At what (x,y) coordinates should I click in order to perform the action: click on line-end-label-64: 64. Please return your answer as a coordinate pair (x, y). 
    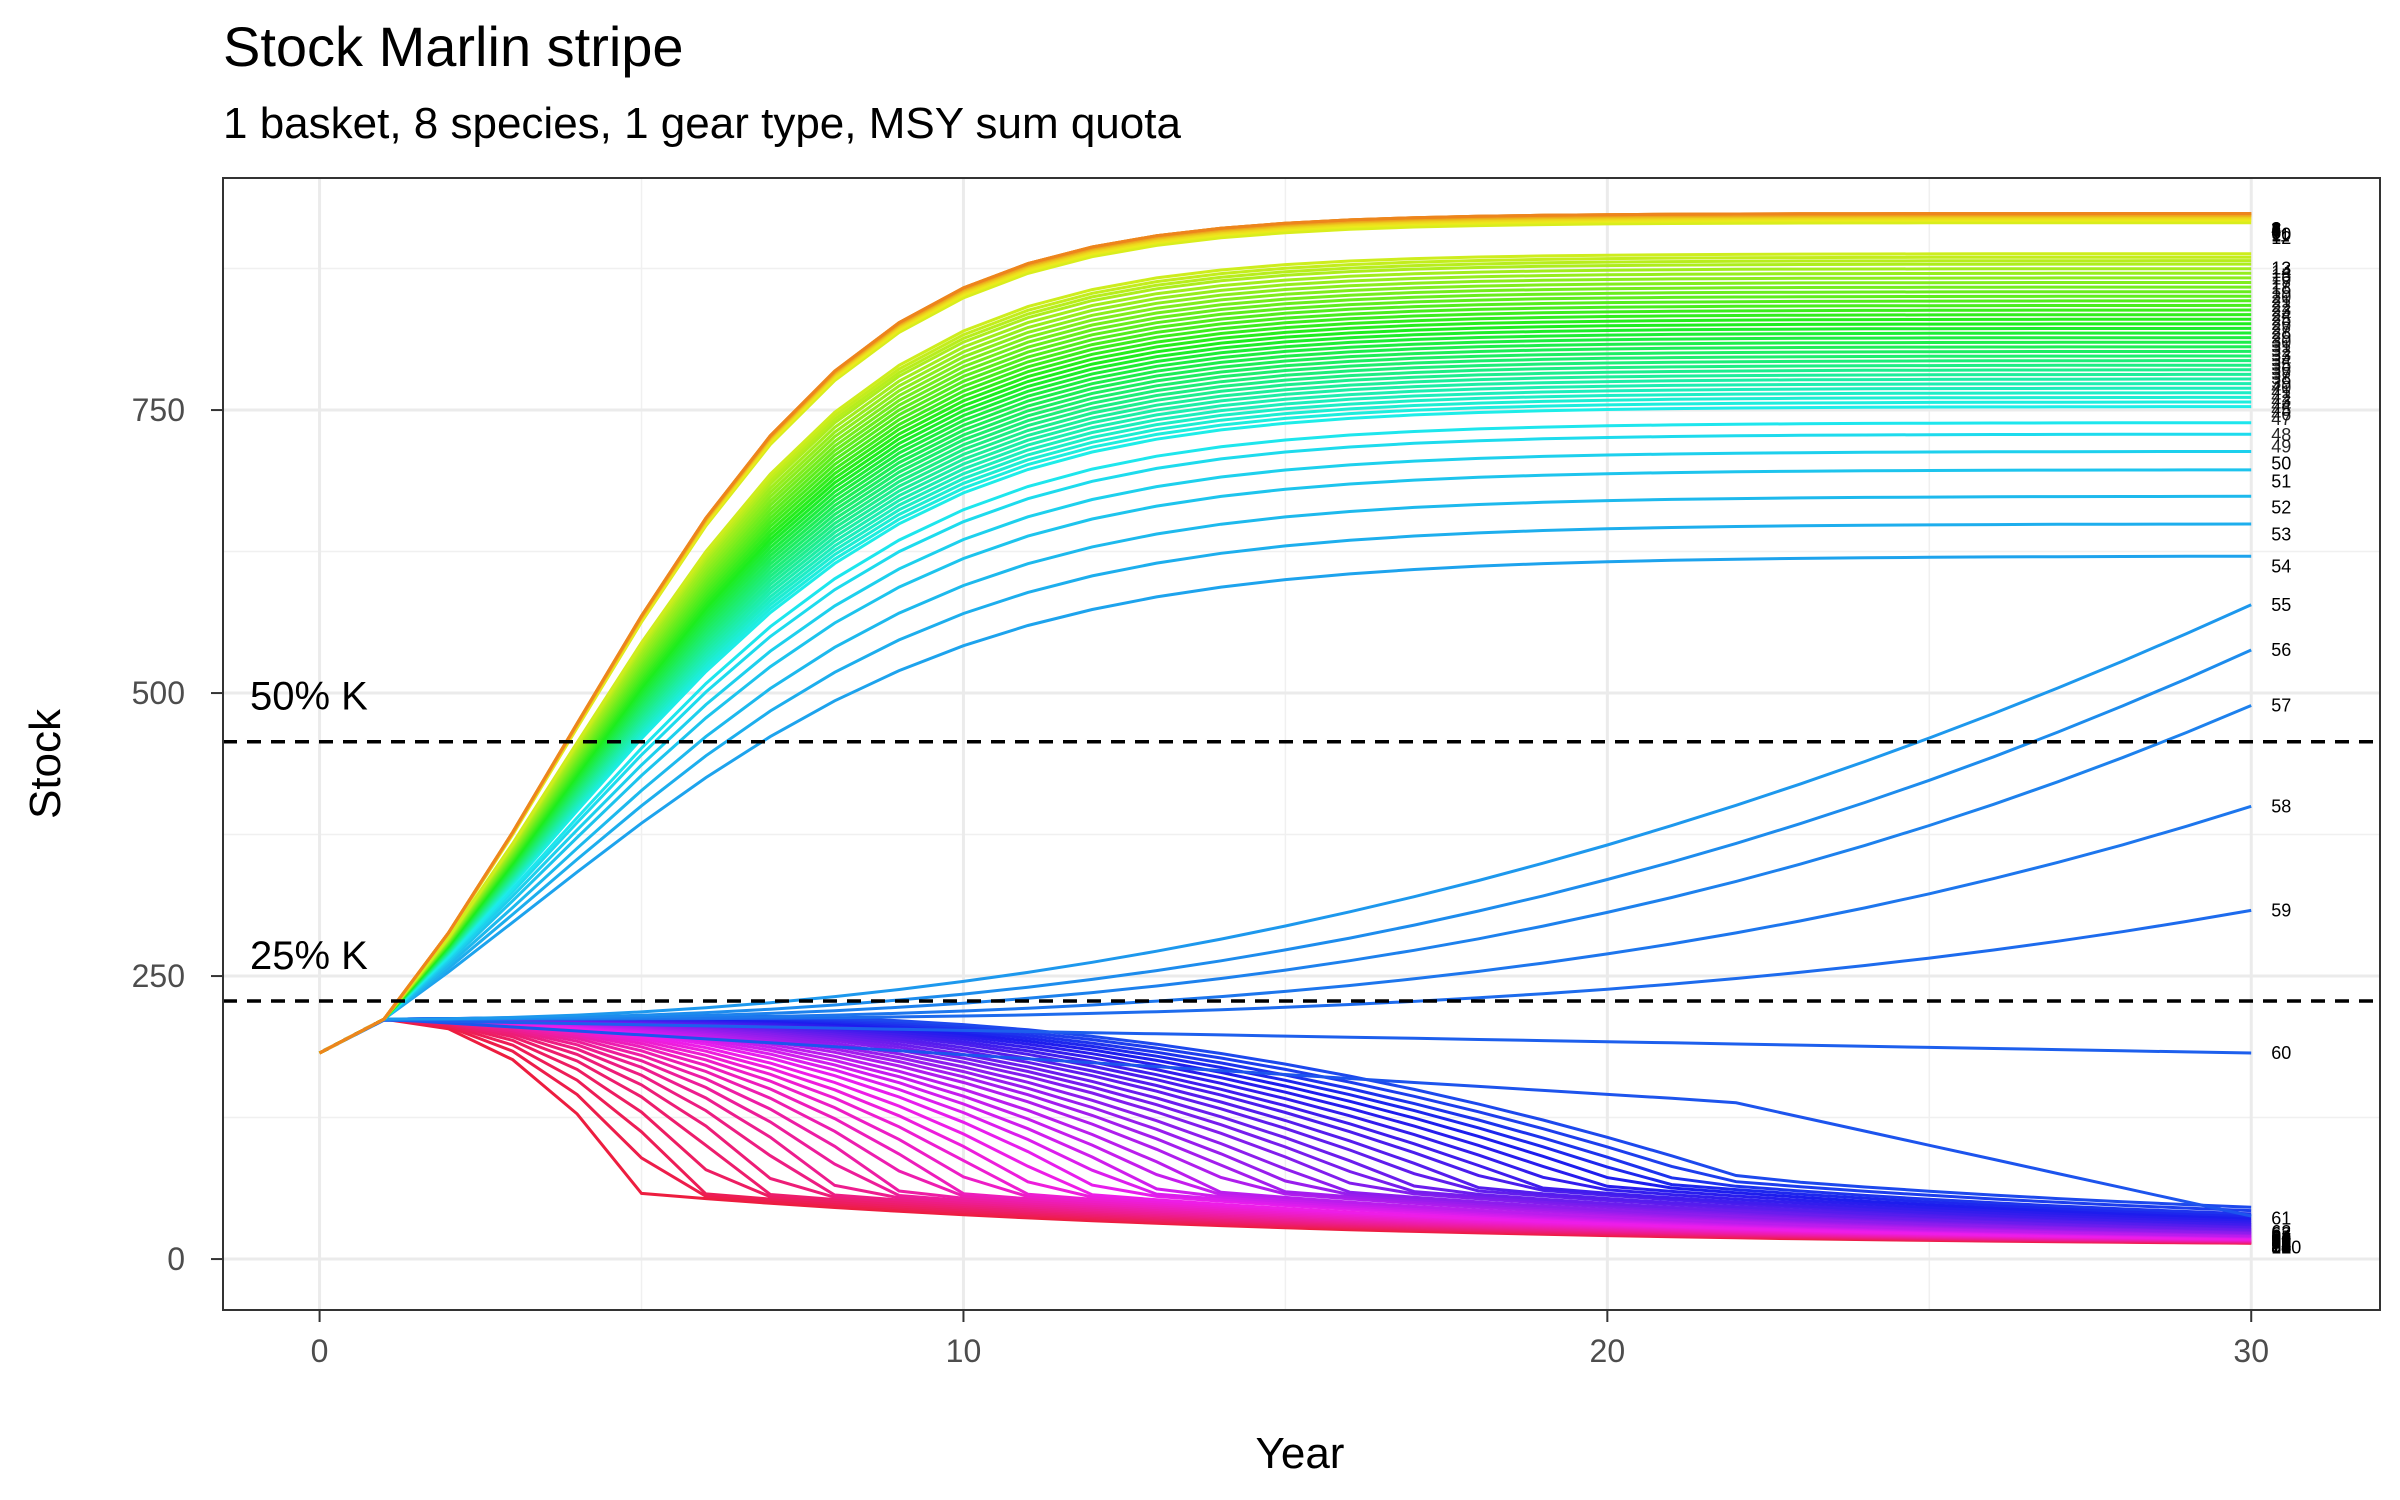
    Looking at the image, I should click on (2281, 1236).